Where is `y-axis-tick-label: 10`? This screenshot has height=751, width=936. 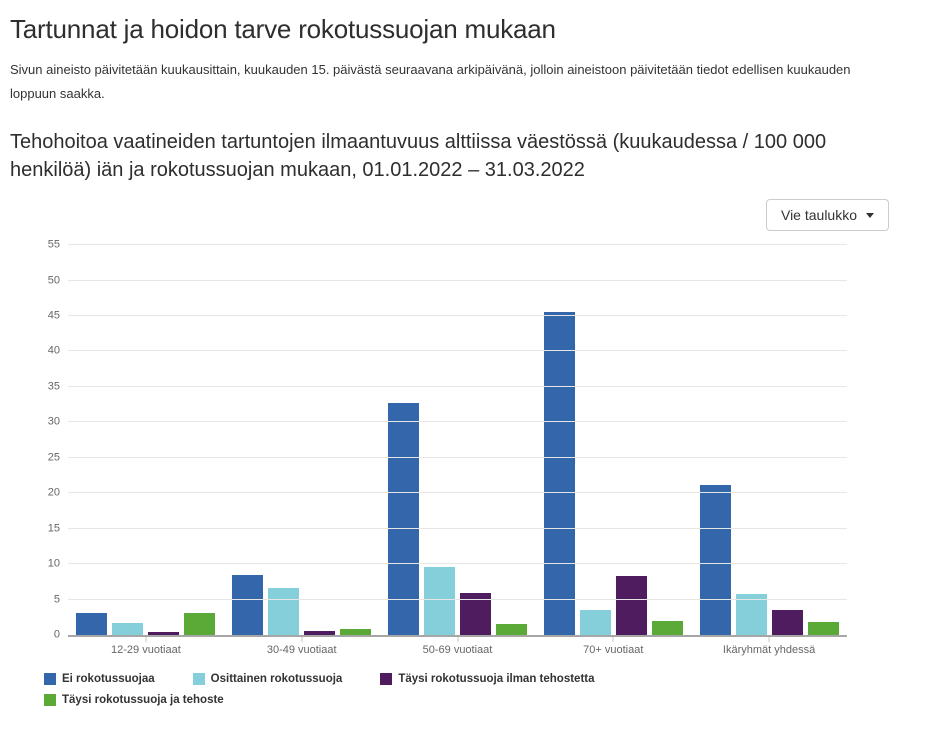 y-axis-tick-label: 10 is located at coordinates (53, 563).